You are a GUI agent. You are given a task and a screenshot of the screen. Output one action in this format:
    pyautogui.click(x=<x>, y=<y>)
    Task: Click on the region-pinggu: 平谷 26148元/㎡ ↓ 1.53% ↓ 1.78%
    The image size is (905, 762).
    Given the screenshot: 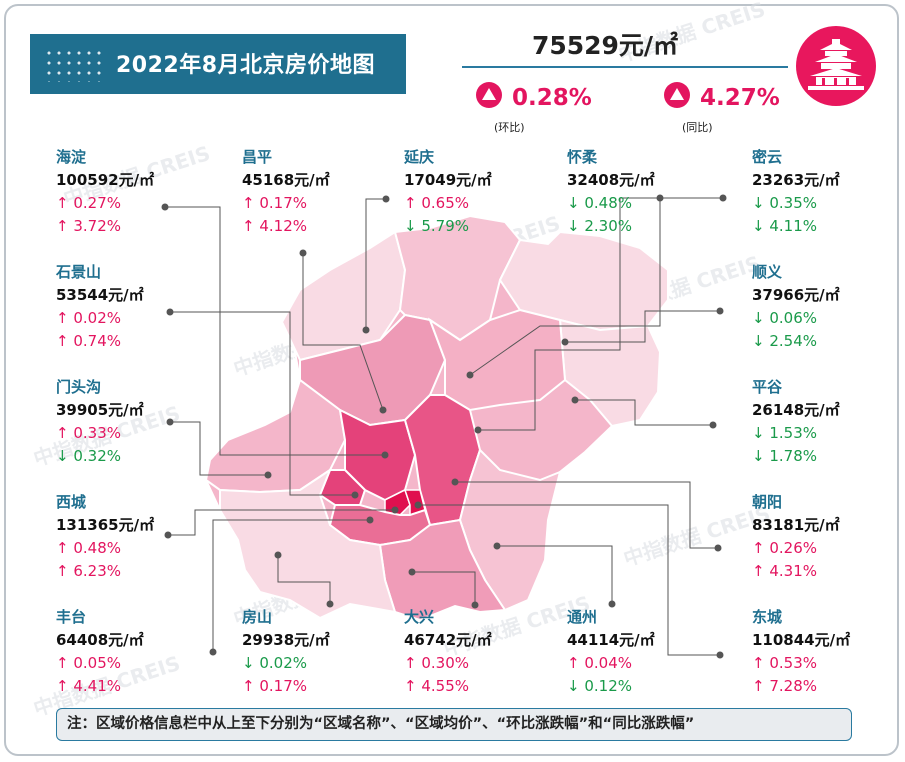 What is the action you would take?
    pyautogui.click(x=796, y=422)
    